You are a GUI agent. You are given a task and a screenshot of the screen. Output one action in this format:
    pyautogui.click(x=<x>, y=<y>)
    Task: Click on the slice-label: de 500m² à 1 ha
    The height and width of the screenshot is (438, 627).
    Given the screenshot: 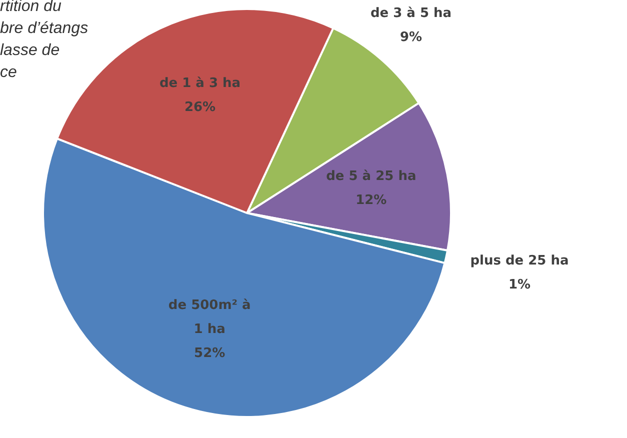 What is the action you would take?
    pyautogui.click(x=209, y=317)
    